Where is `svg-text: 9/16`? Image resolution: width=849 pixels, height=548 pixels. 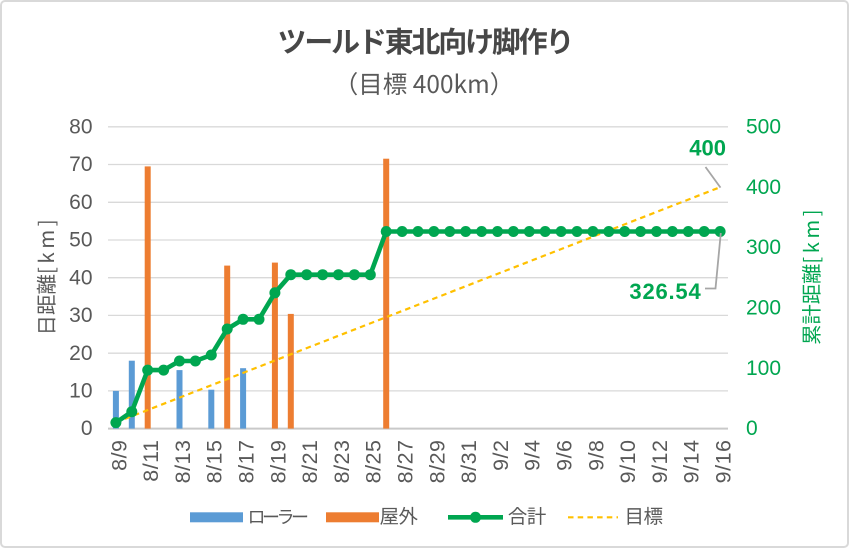 svg-text: 9/16 is located at coordinates (724, 462).